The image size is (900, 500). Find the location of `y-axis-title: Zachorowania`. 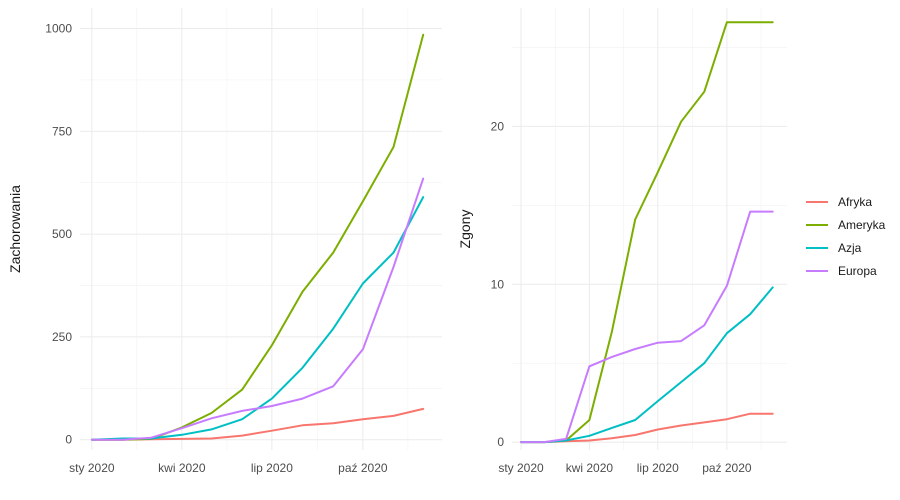

y-axis-title: Zachorowania is located at coordinates (15, 229).